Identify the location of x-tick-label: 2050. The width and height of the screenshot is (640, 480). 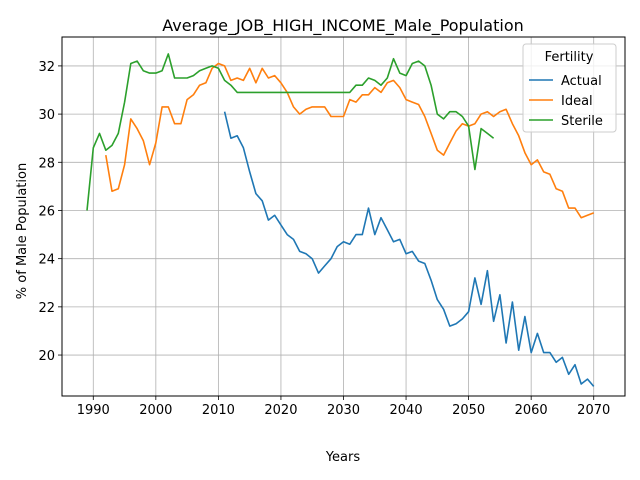
(468, 410).